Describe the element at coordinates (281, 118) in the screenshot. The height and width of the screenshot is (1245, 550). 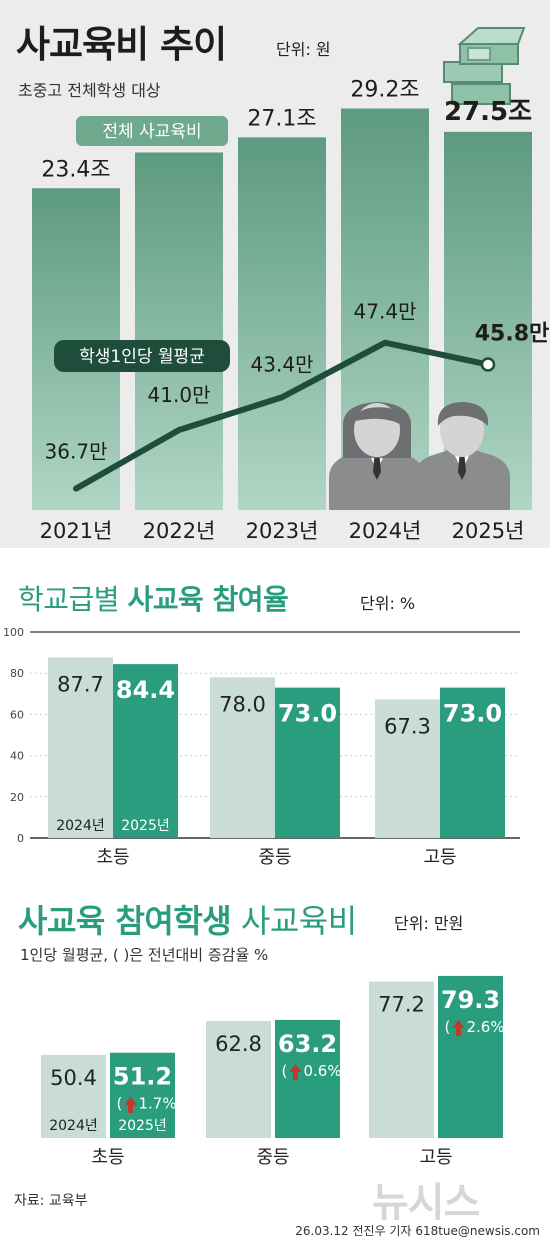
I see `total-spending-label: 27.1조` at that location.